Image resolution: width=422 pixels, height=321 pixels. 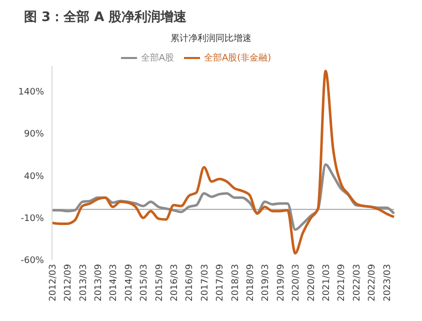 What do you see at coordinates (238, 58) in the screenshot?
I see `legend-label: 全部A股(非金融)` at bounding box center [238, 58].